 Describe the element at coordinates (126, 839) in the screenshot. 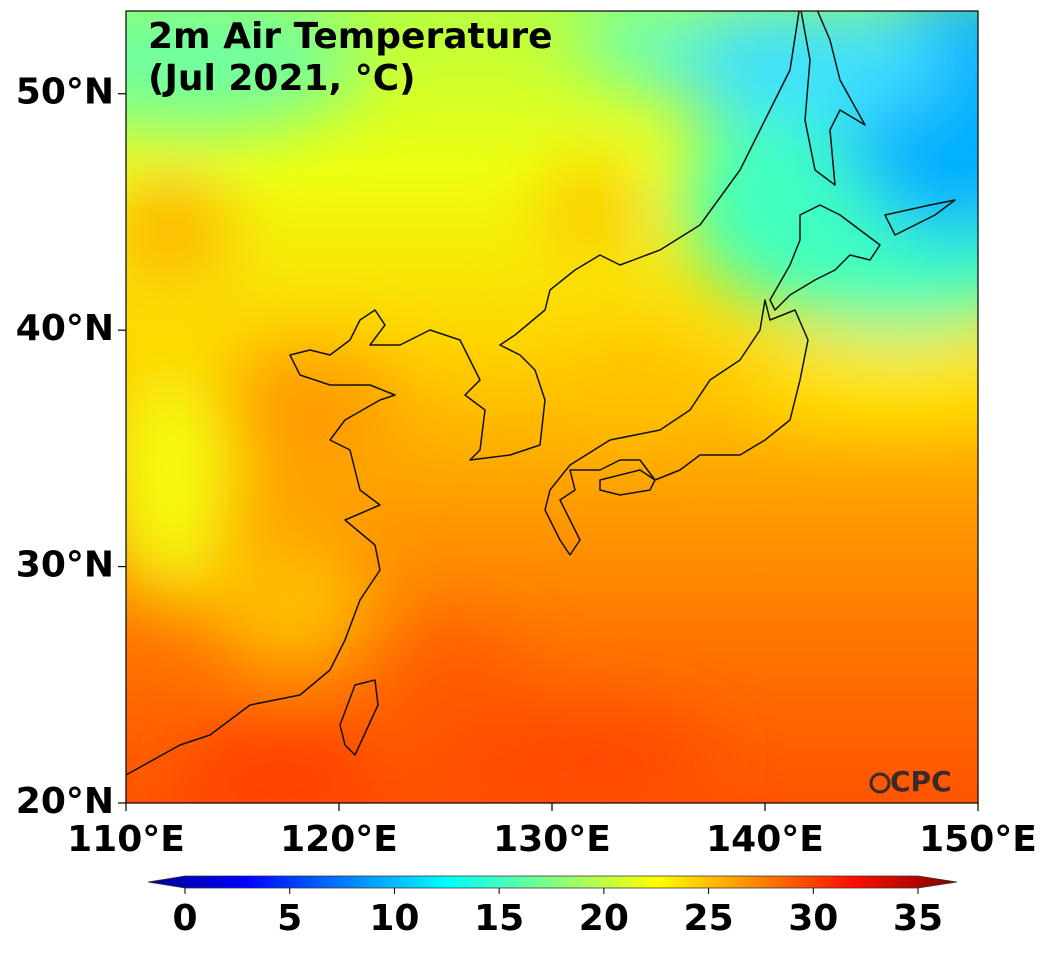

I see `x-tick-label: 110°E` at that location.